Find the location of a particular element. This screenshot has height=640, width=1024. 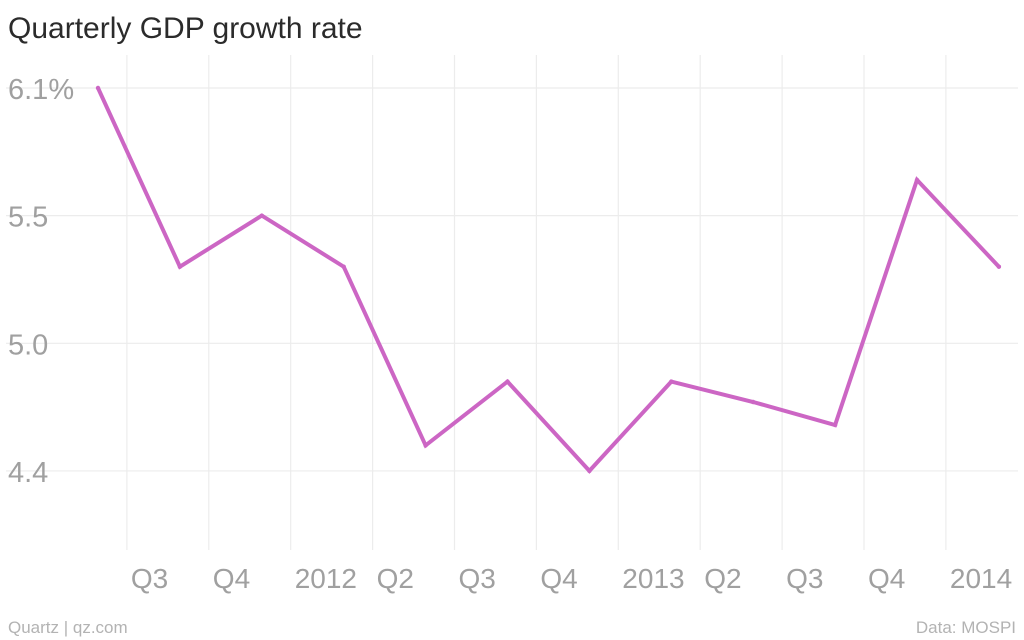

y-tick-label: 4.4 is located at coordinates (28, 473).